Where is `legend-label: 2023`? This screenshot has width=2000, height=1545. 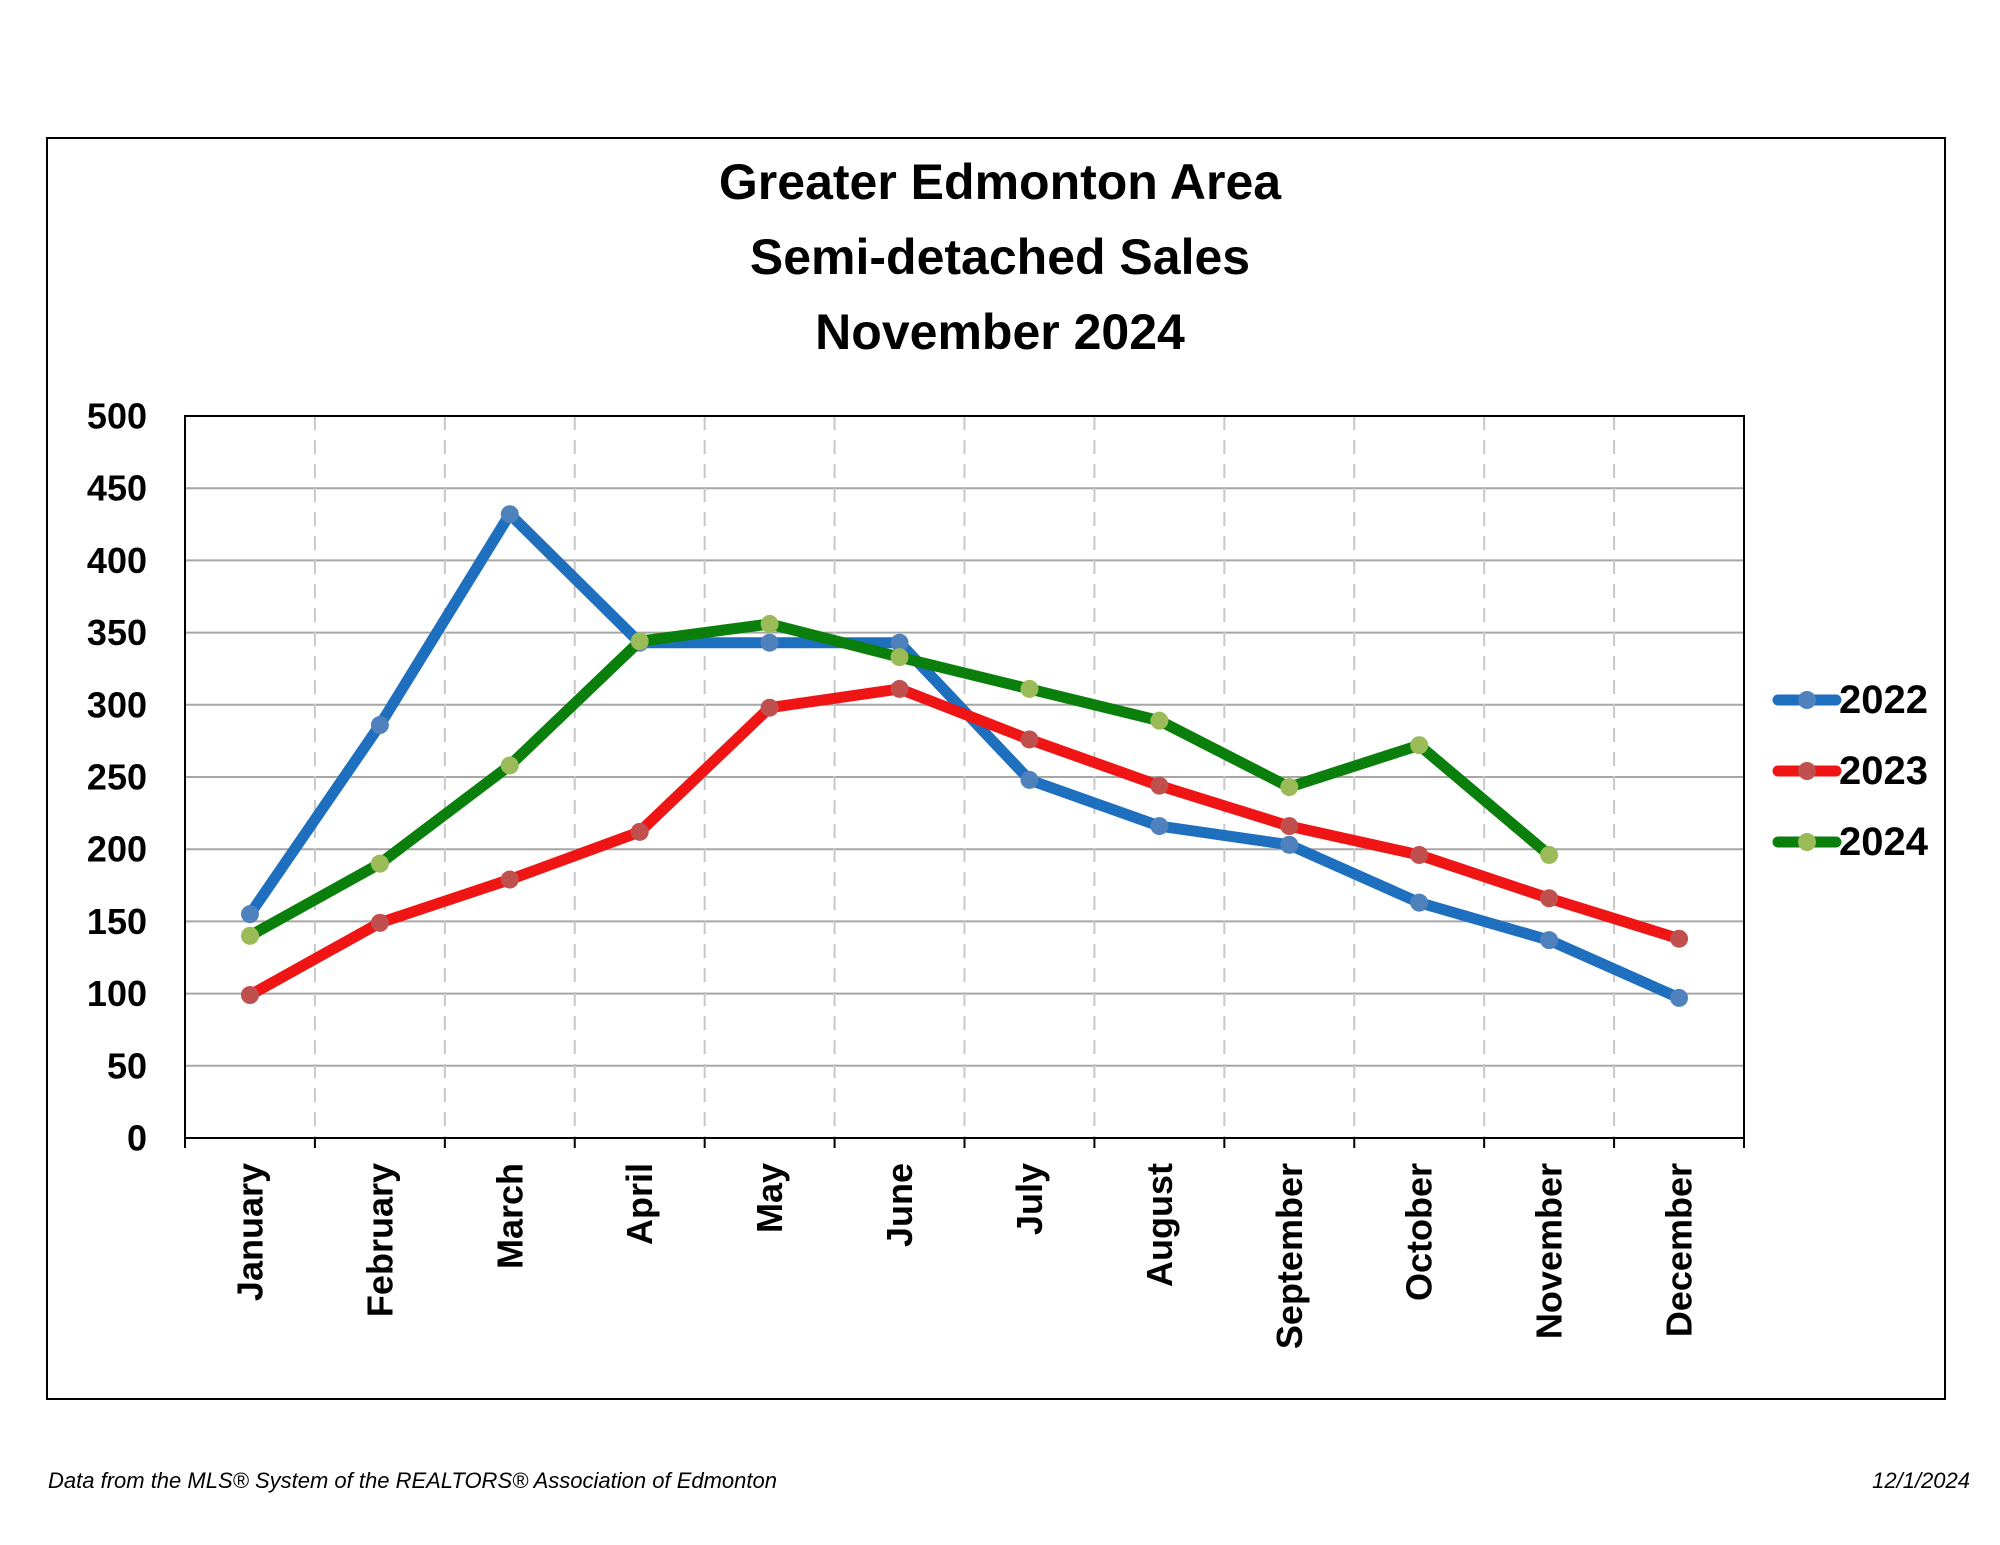
legend-label: 2023 is located at coordinates (1883, 771).